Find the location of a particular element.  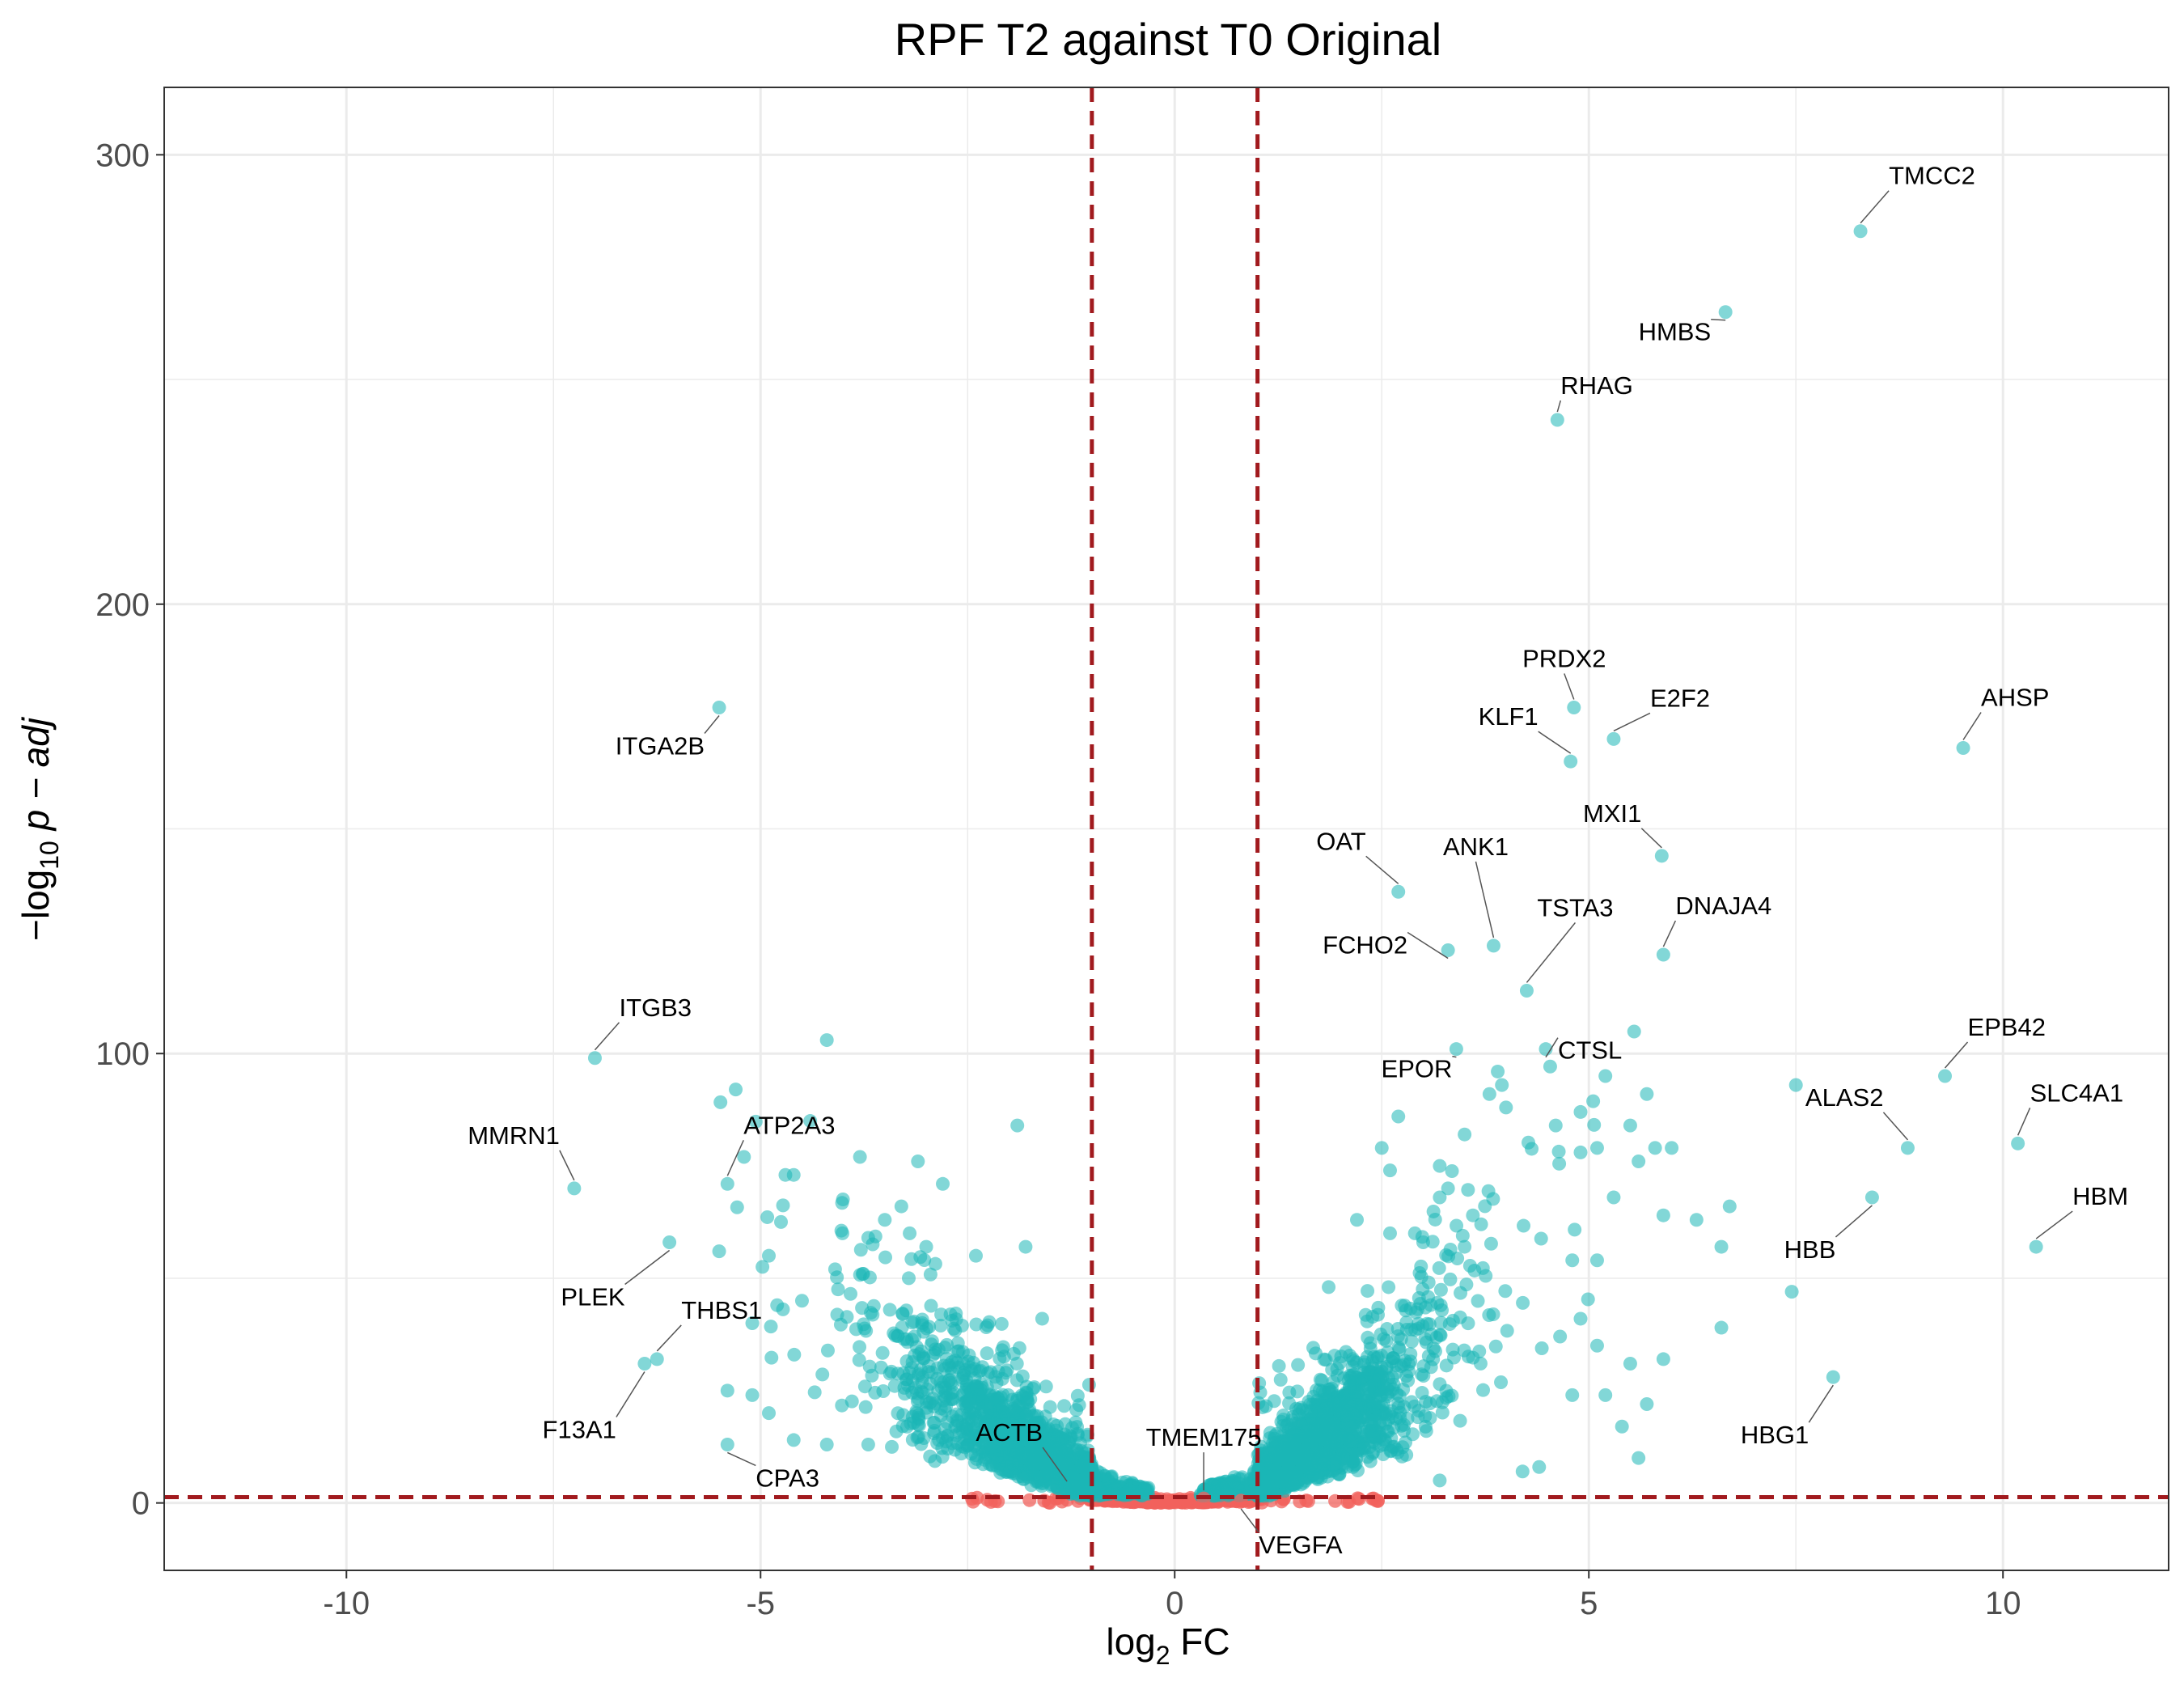

chart-title: RPF T2 against T0 Original is located at coordinates (1168, 39).